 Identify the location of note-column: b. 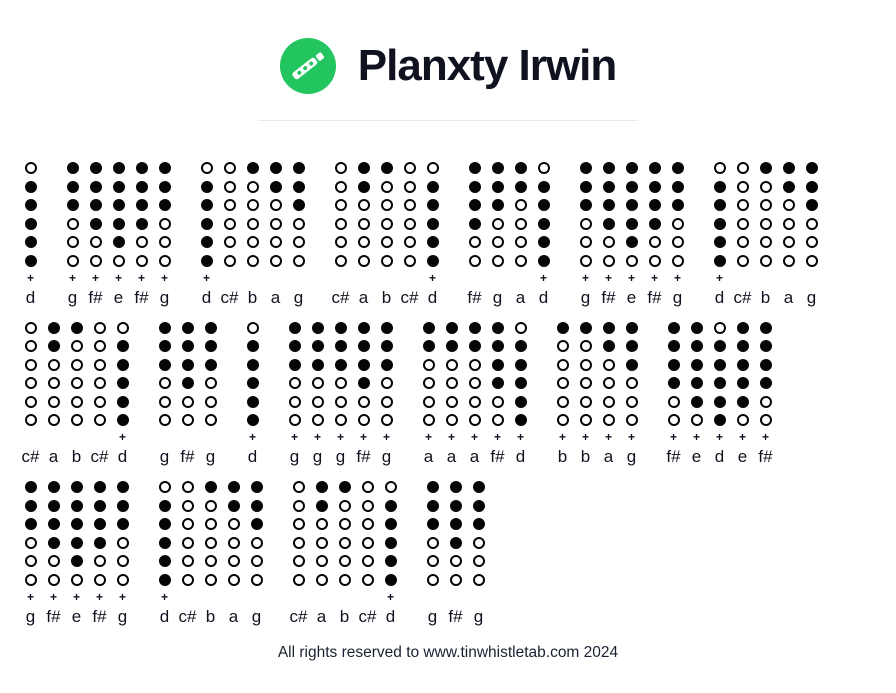
(210, 554).